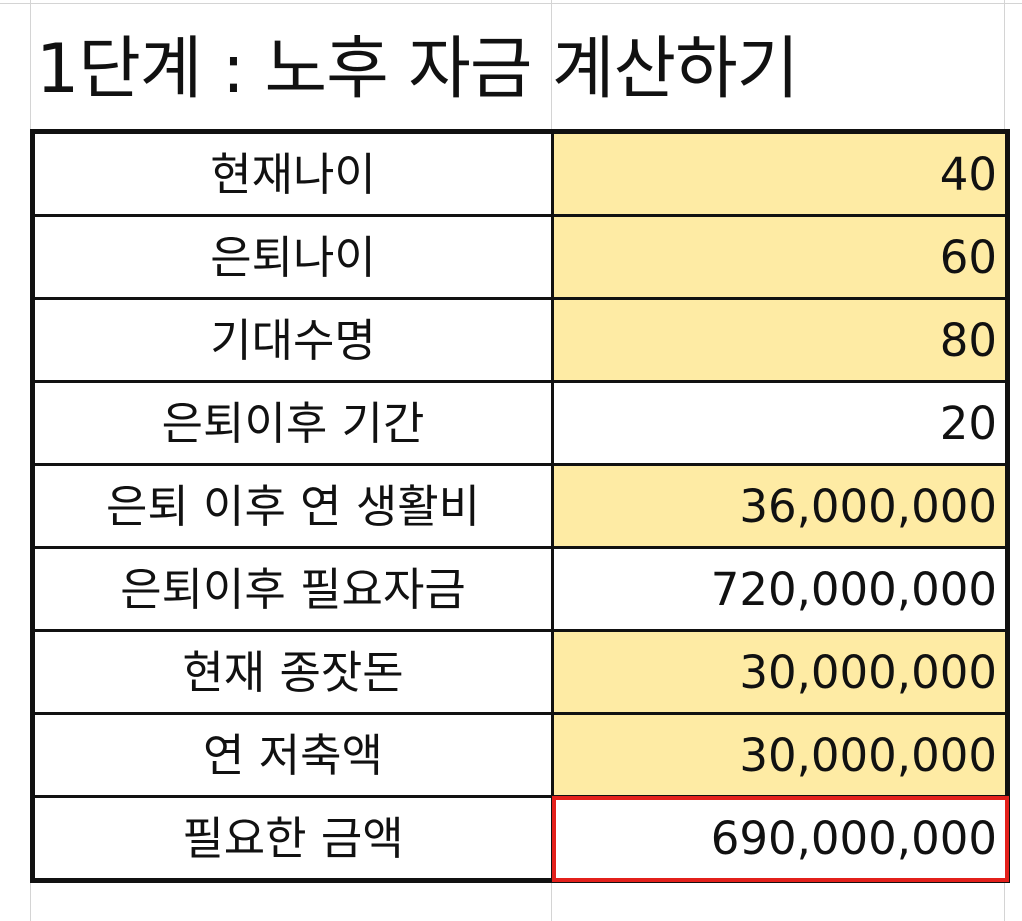  I want to click on table-row: 현재나이 40, so click(520, 173).